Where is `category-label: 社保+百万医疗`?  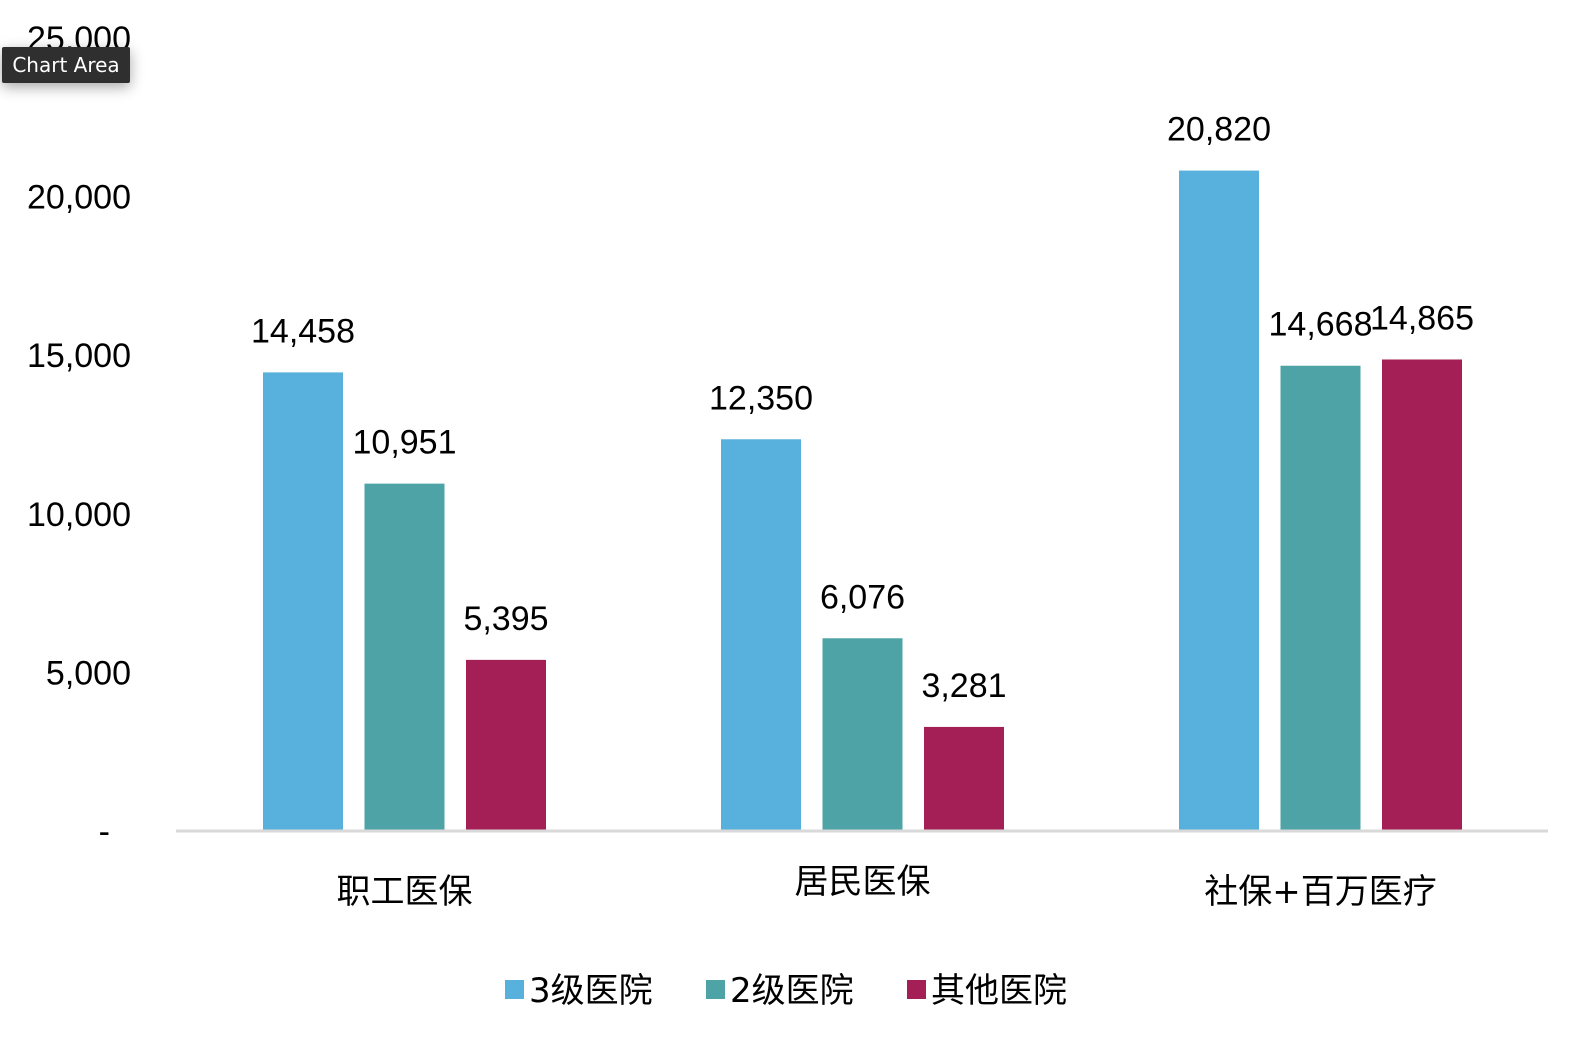 category-label: 社保+百万医疗 is located at coordinates (1320, 892).